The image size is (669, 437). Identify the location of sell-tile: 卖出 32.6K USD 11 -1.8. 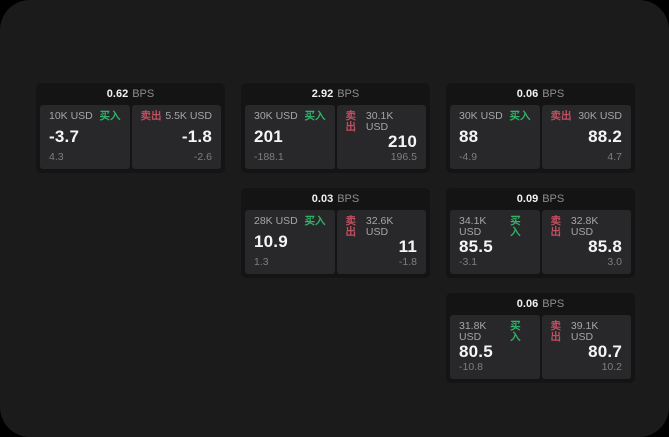
(381, 242).